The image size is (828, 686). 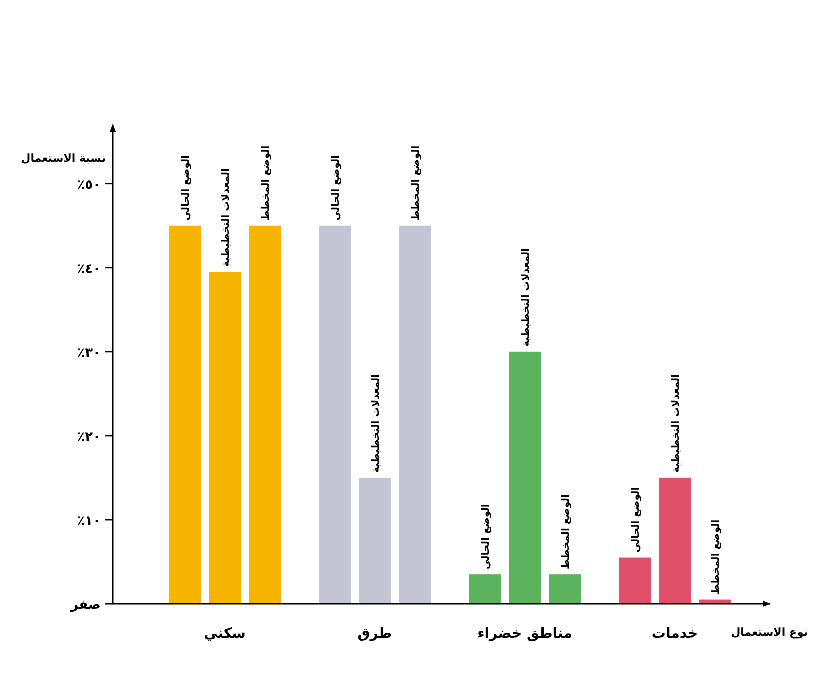 What do you see at coordinates (89, 185) in the screenshot?
I see `y-tick-label: ٥٠٪` at bounding box center [89, 185].